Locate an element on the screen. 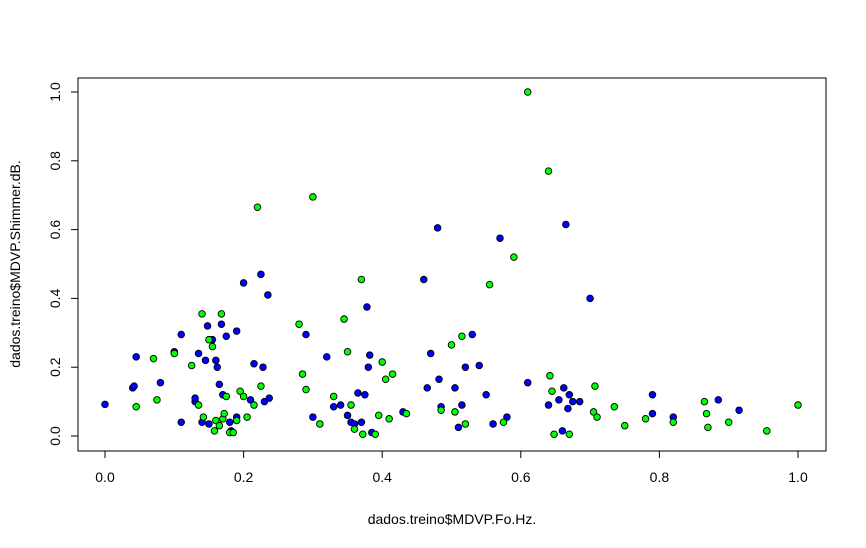 This screenshot has height=548, width=866. x-tick-label: 0.2 is located at coordinates (244, 477).